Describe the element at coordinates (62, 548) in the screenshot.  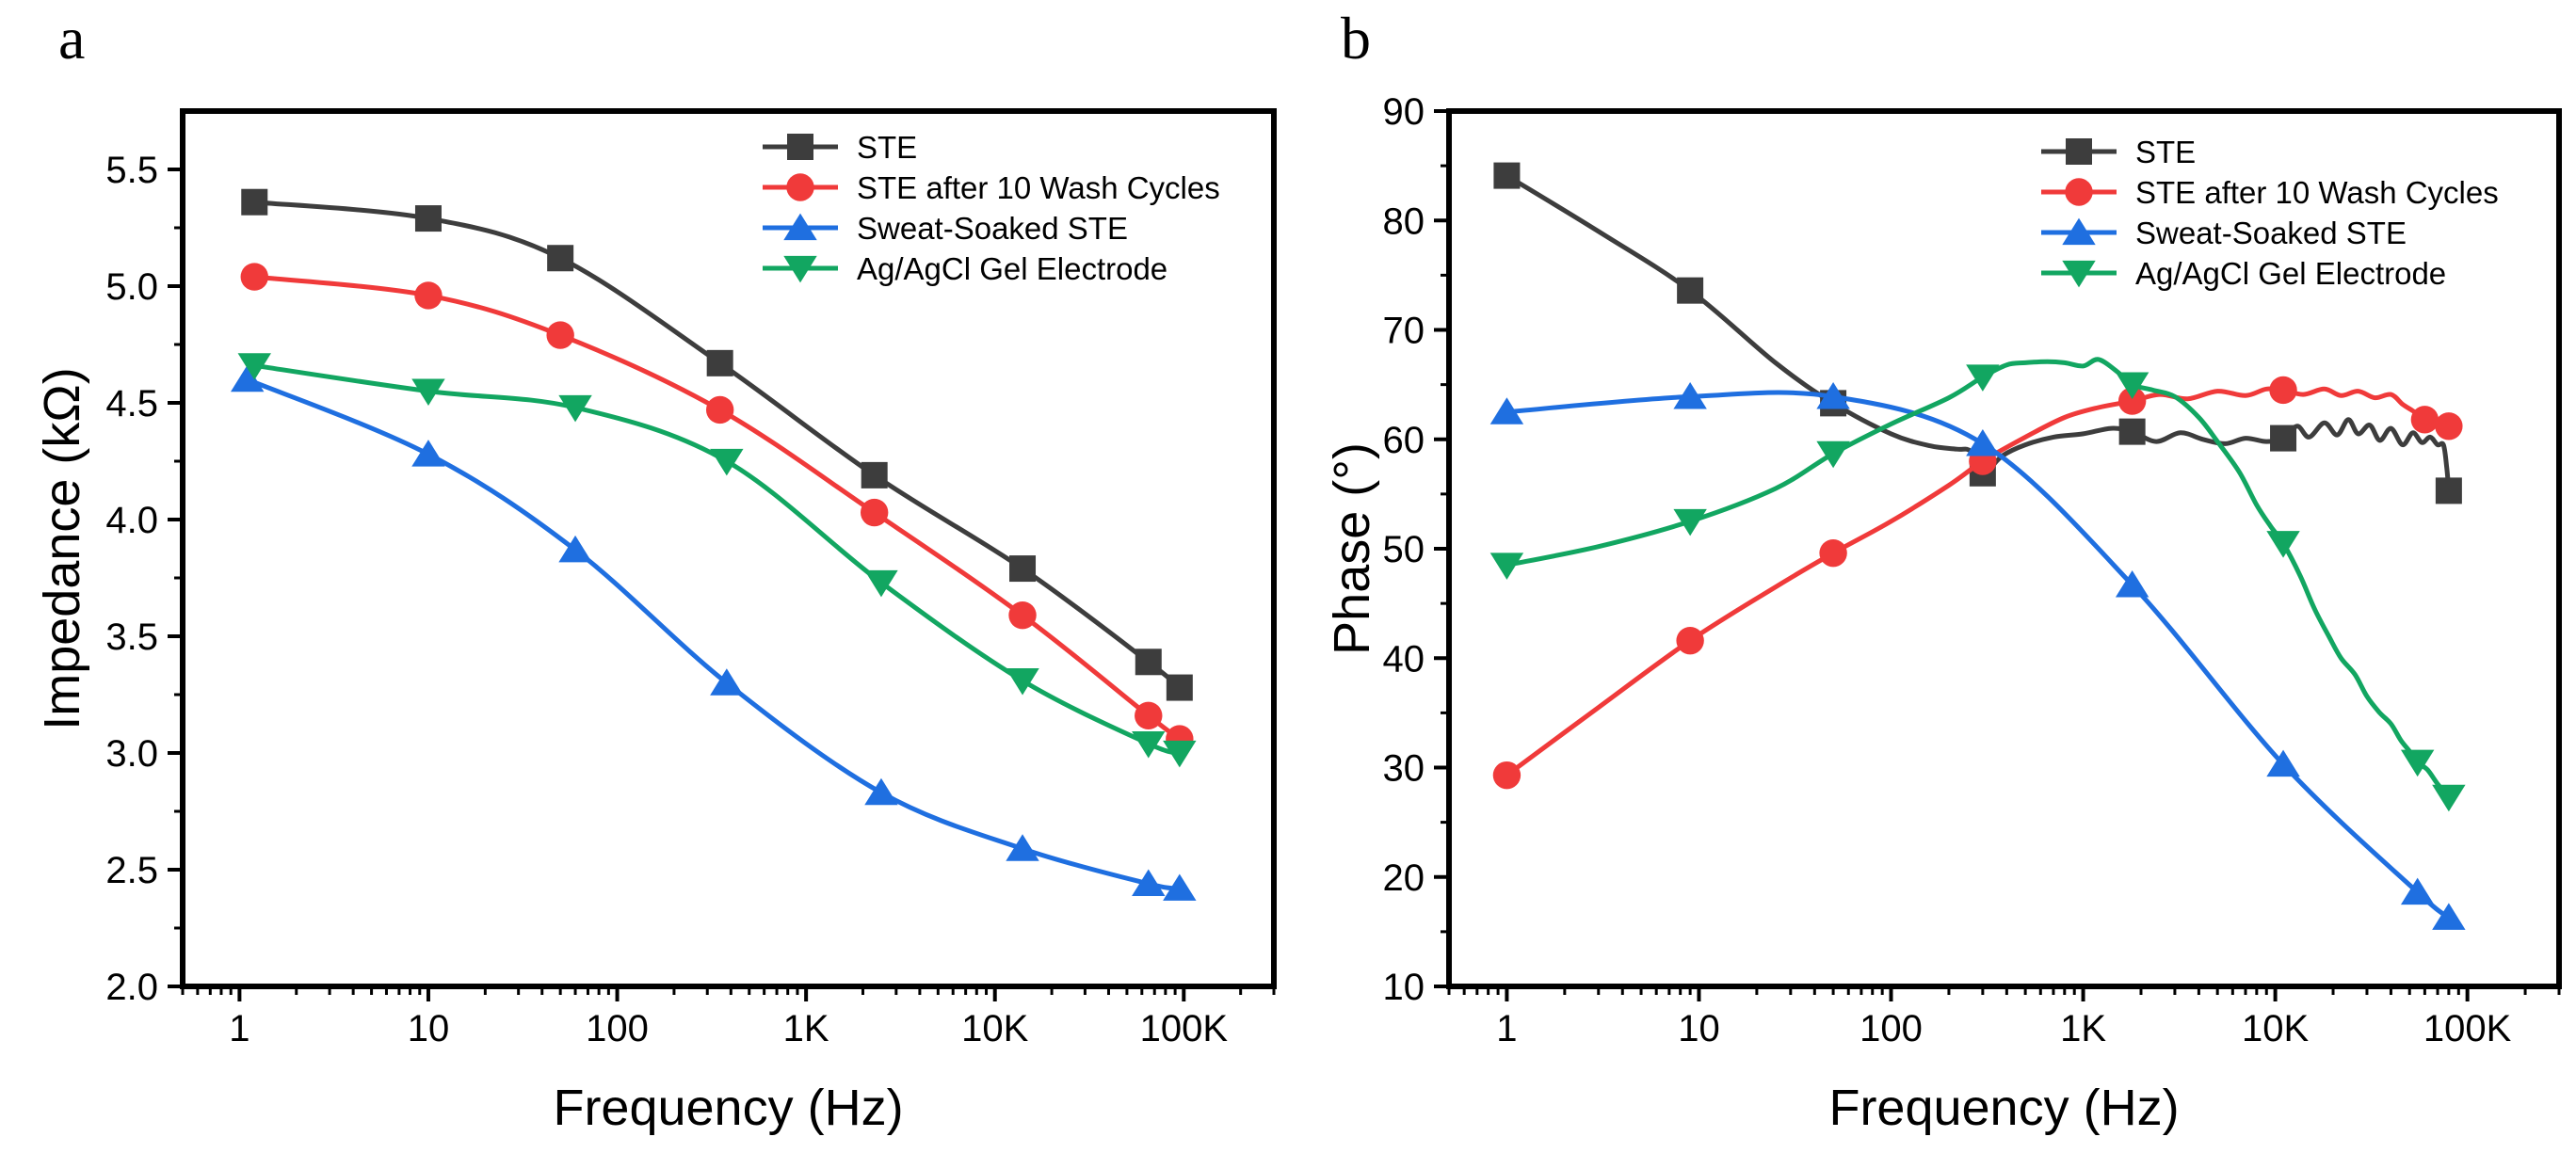
I see `y-axis-label: Impedance (kΩ)` at that location.